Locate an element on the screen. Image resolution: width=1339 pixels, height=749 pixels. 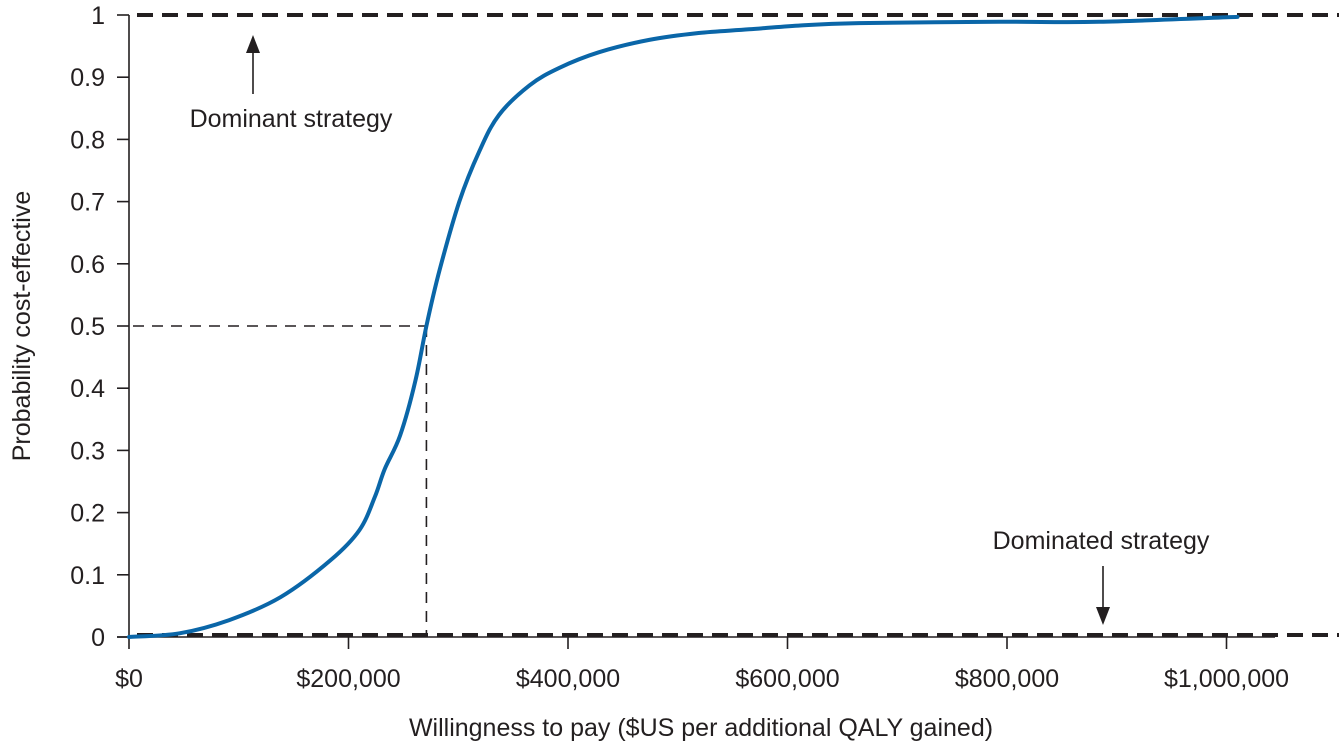
dominated-annotation: Dominated strategy is located at coordinates (1101, 576).